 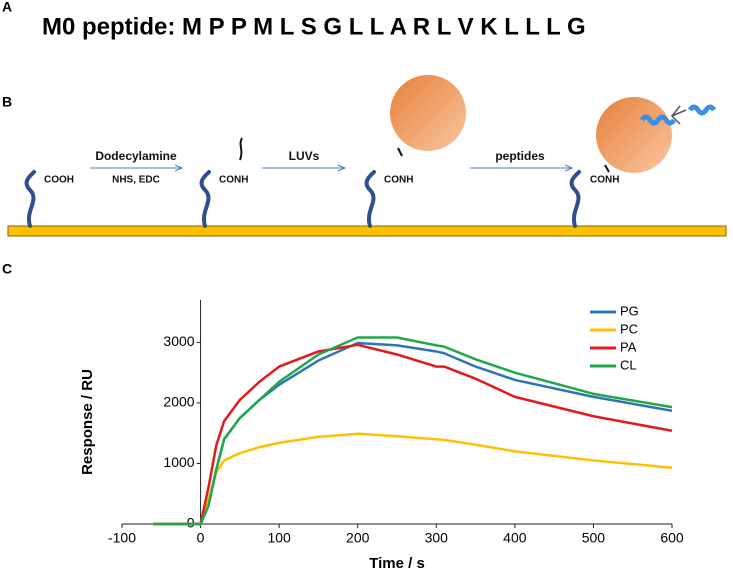 I want to click on y-tick-label: 3000, so click(x=178, y=341).